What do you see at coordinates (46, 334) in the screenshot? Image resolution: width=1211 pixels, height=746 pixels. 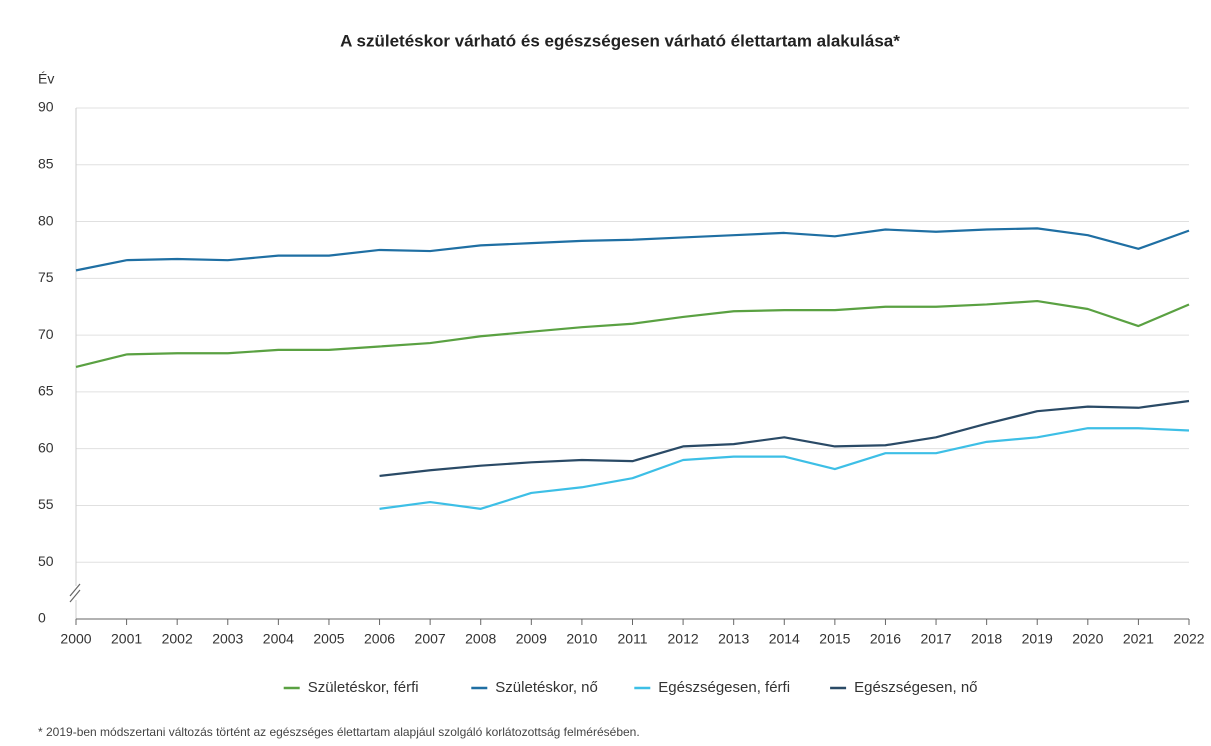 I see `y-tick-label: 70` at bounding box center [46, 334].